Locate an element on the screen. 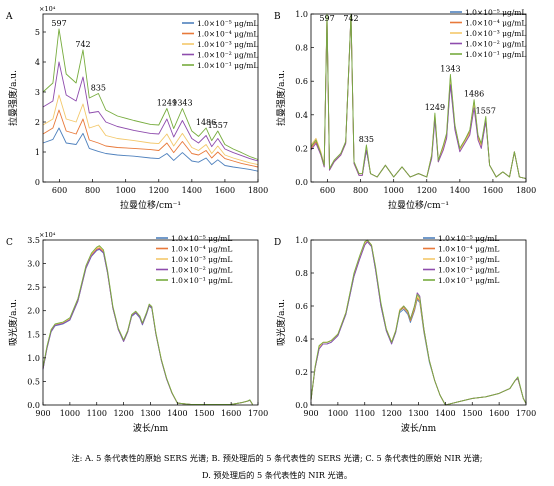  footnote-line-2: D. 预处理后的 5 条代表性的 NIR 光谱。 is located at coordinates (277, 475).